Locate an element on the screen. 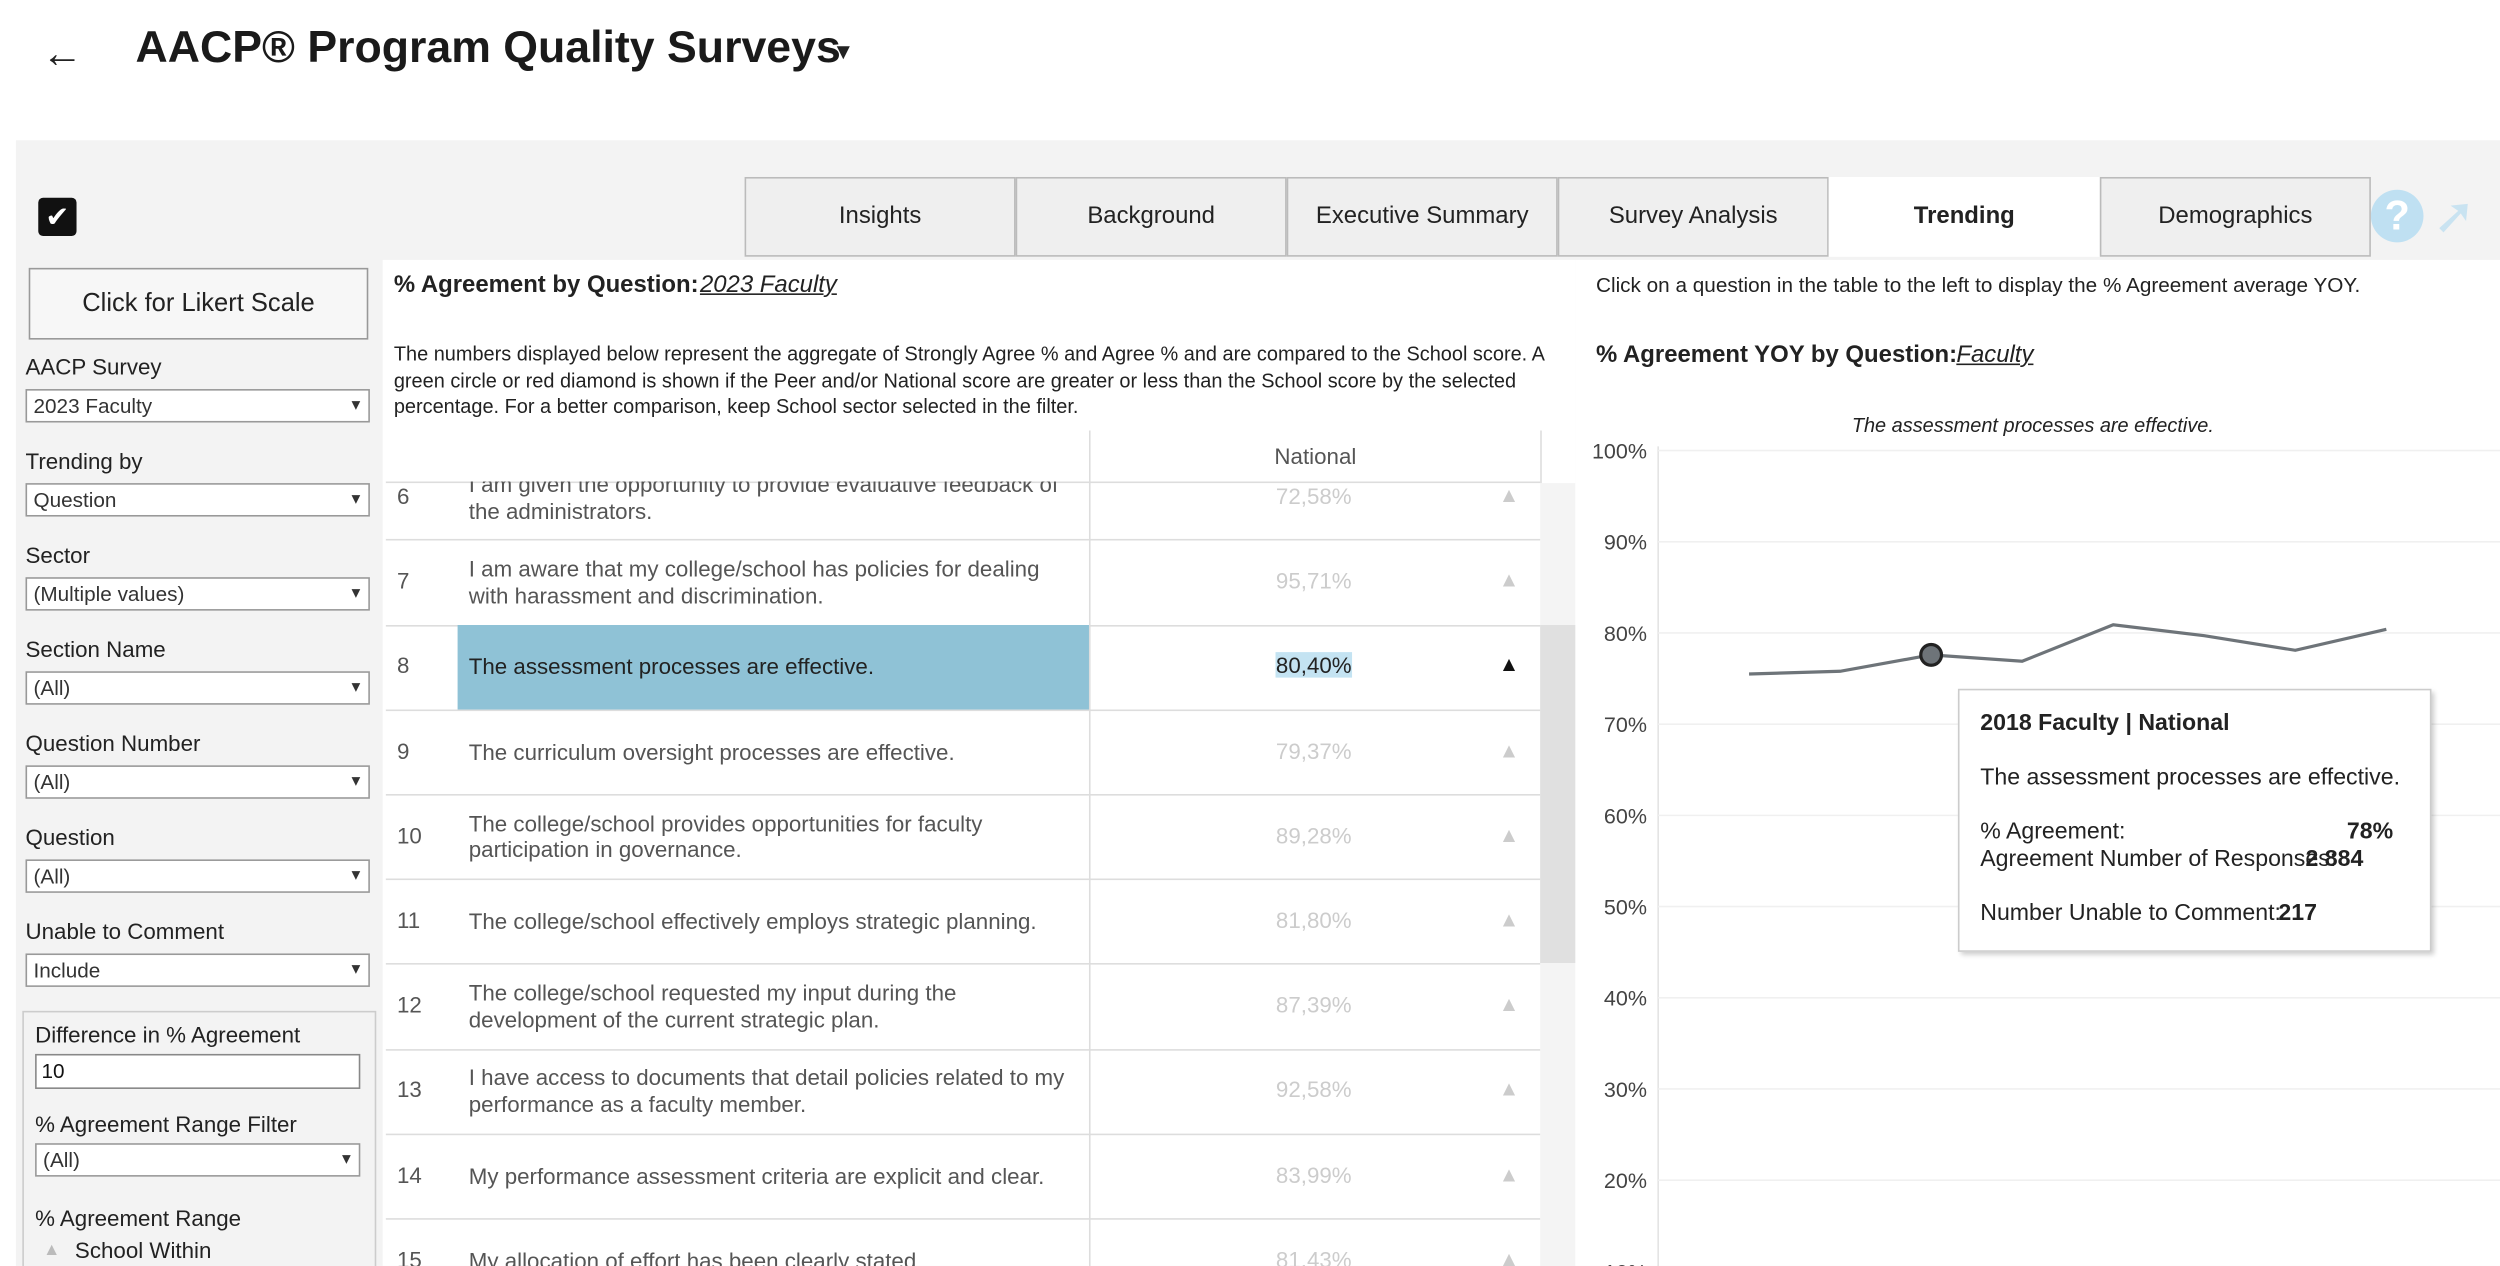 Image resolution: width=2500 pixels, height=1266 pixels. row-national: 92,58% is located at coordinates (1313, 1089).